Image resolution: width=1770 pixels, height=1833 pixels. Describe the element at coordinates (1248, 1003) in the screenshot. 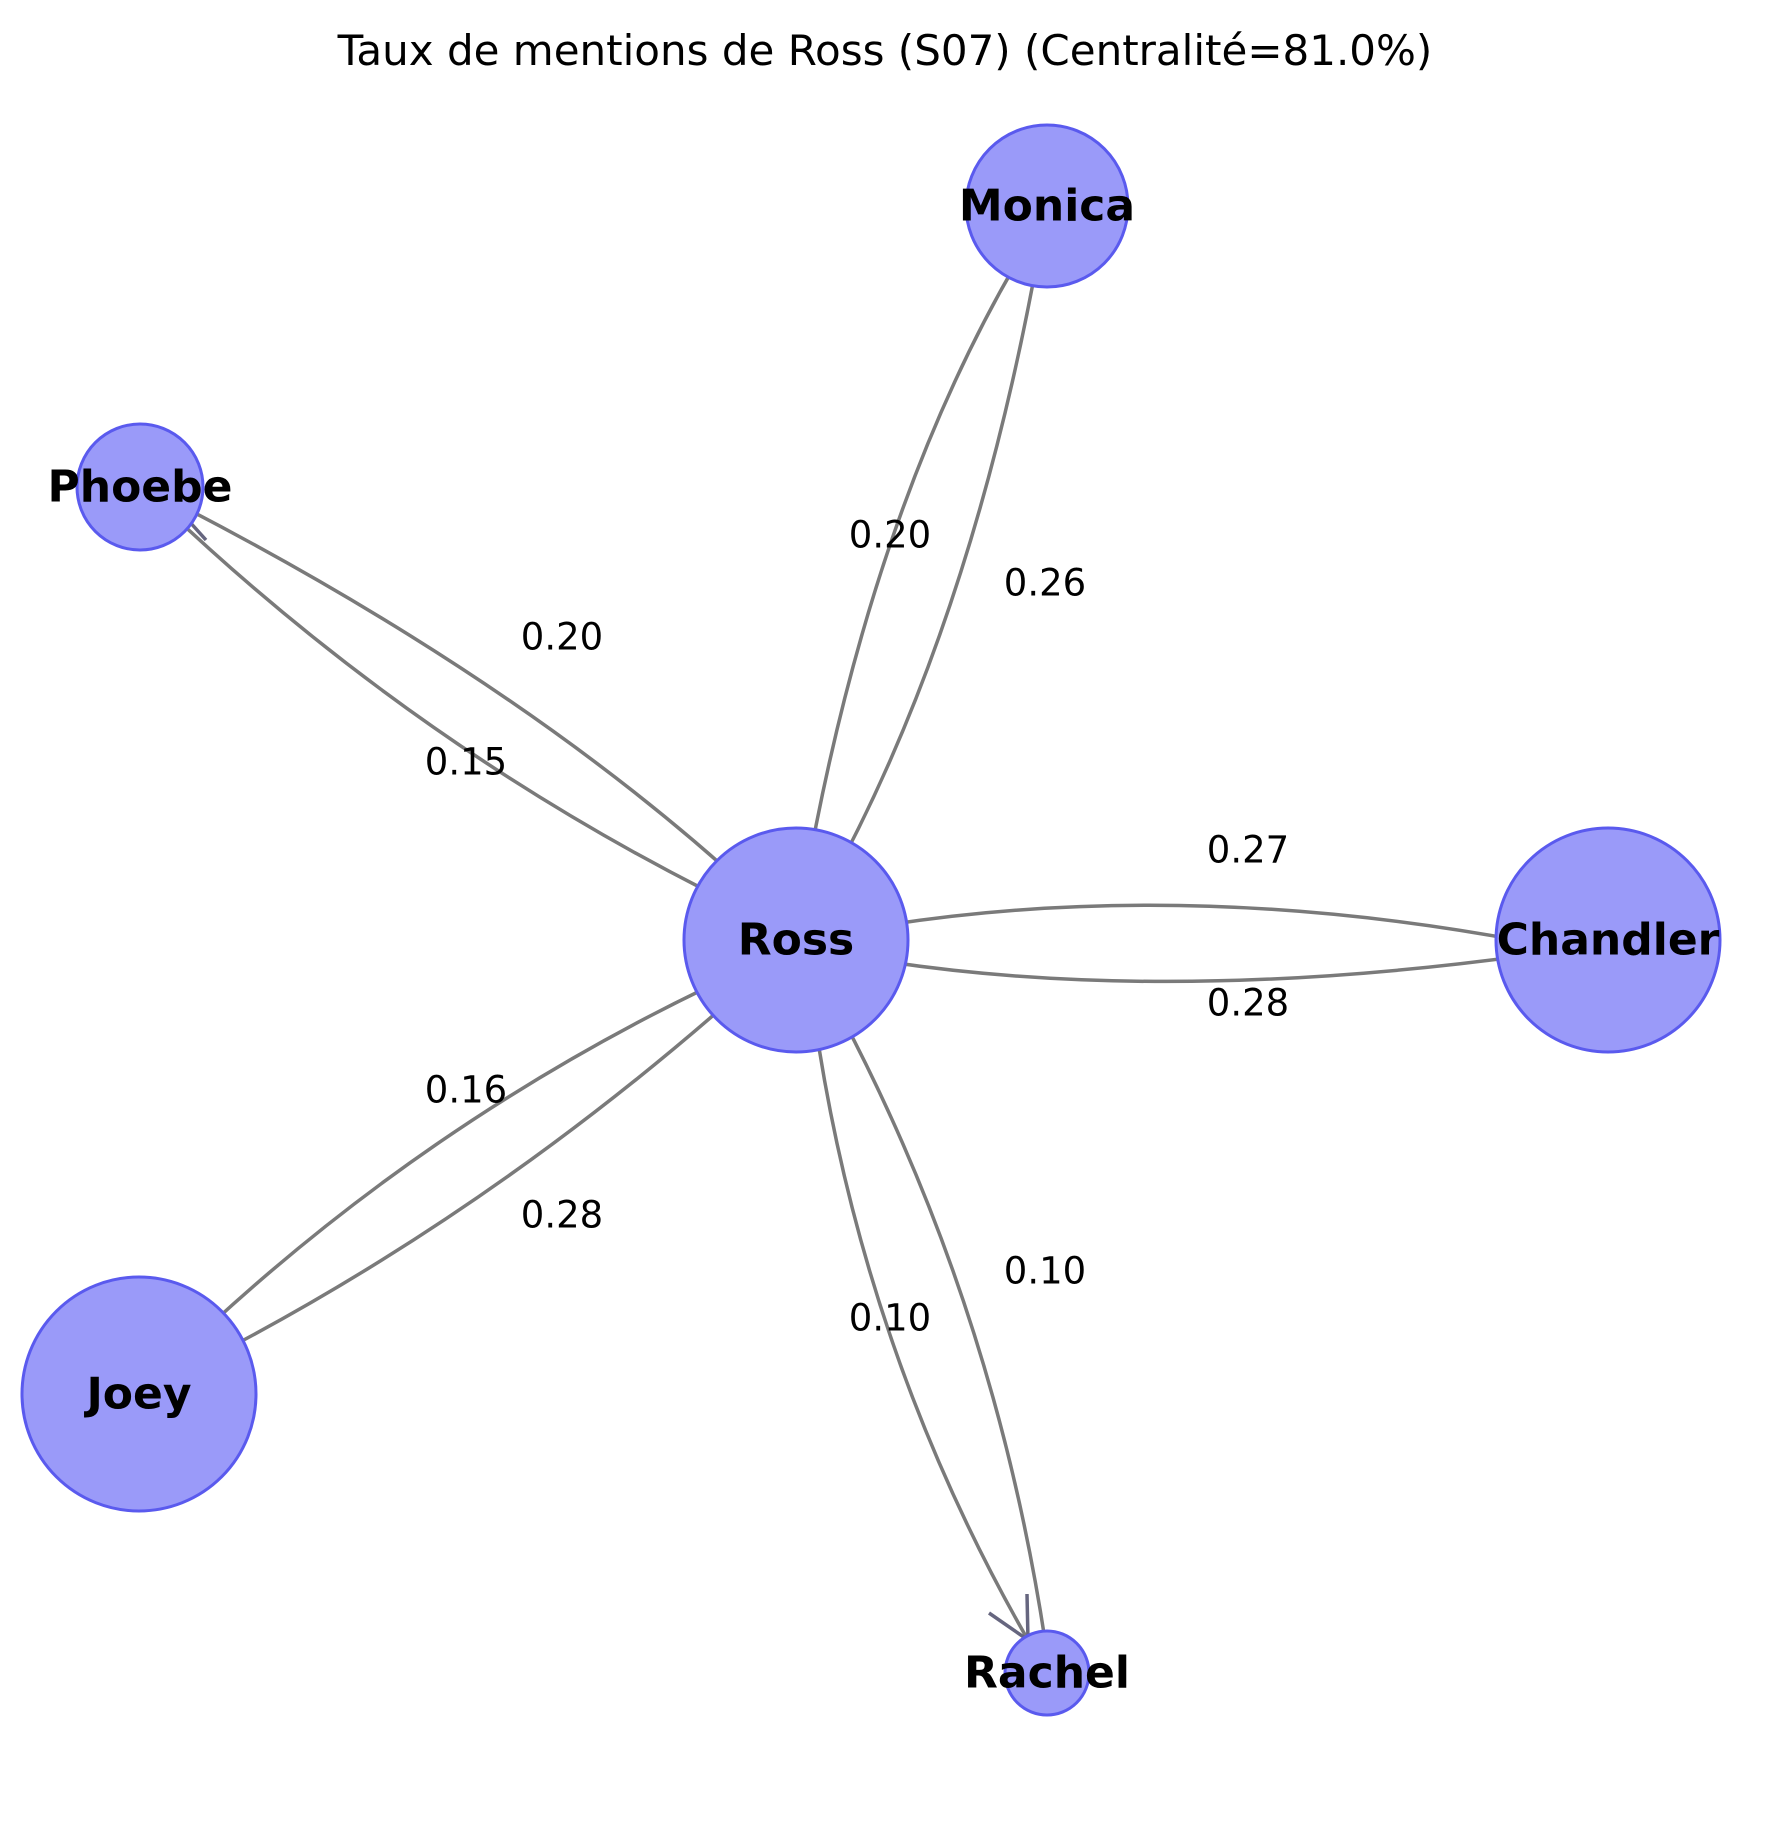

I see `edge-label-ross-to-chandler: 0.28` at that location.